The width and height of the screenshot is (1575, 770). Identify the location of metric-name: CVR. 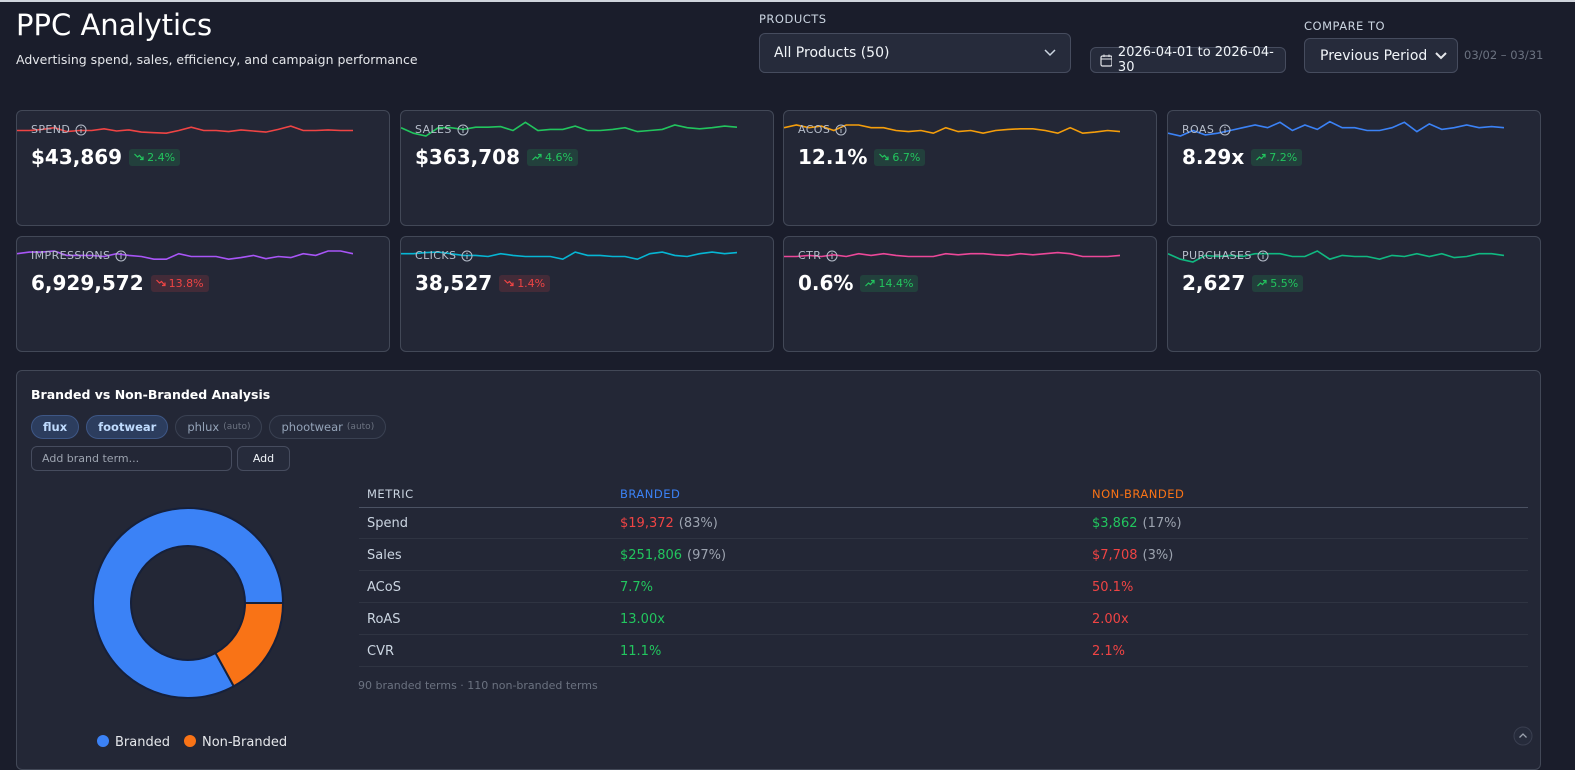
(381, 651).